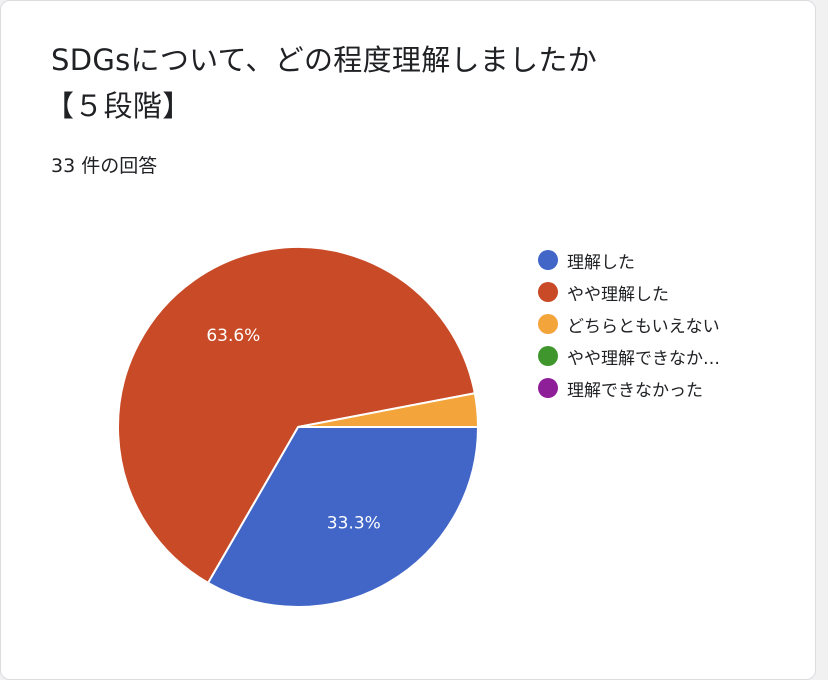 The image size is (828, 680). I want to click on legend-item-1: 理解した, so click(658, 260).